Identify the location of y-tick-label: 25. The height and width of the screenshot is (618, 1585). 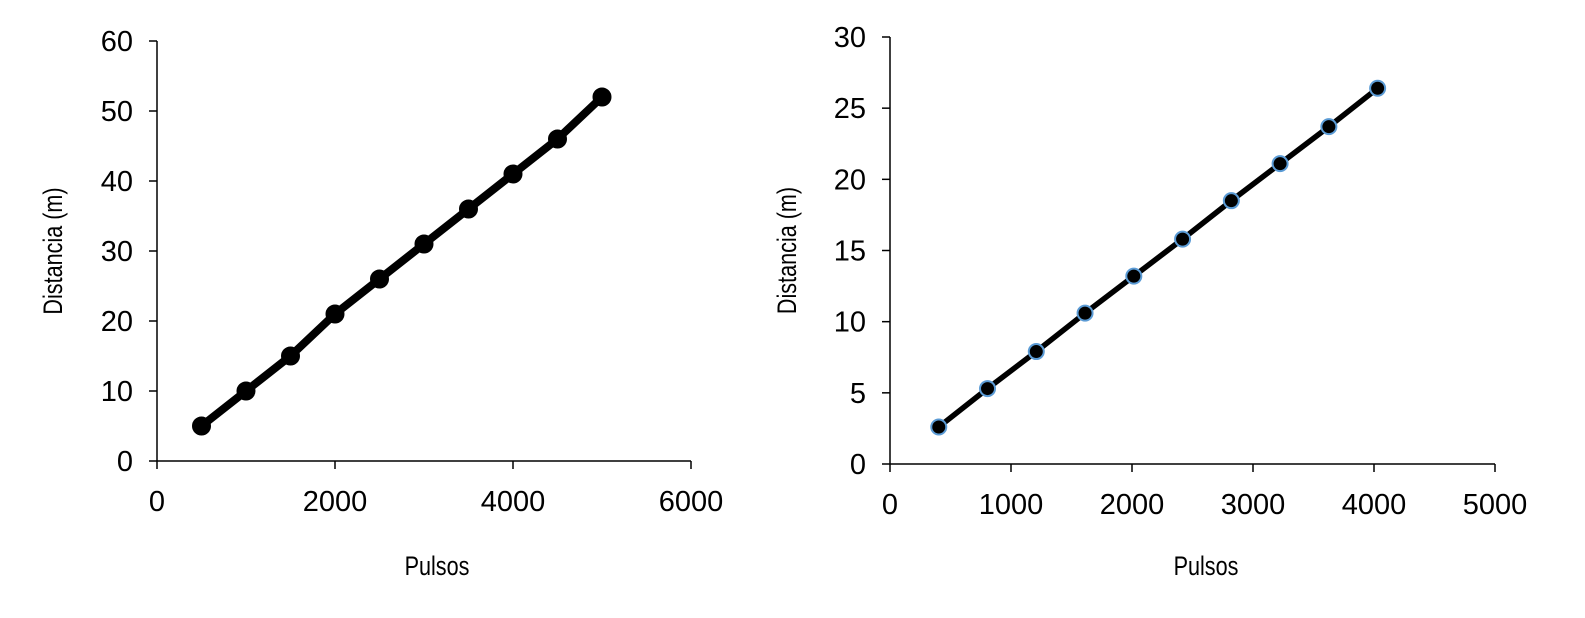
(850, 109).